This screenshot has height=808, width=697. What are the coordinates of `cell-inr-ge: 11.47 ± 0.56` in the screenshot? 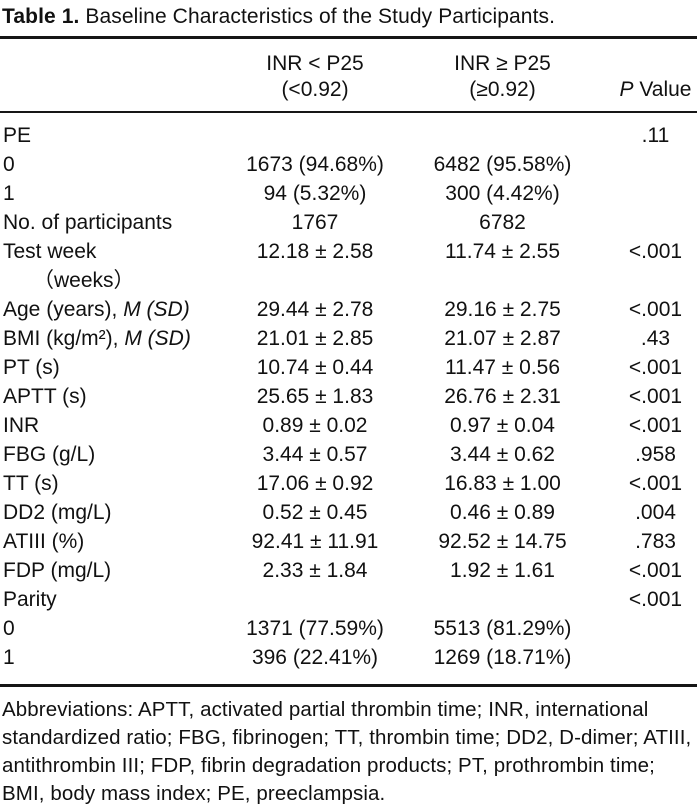 It's located at (502, 367).